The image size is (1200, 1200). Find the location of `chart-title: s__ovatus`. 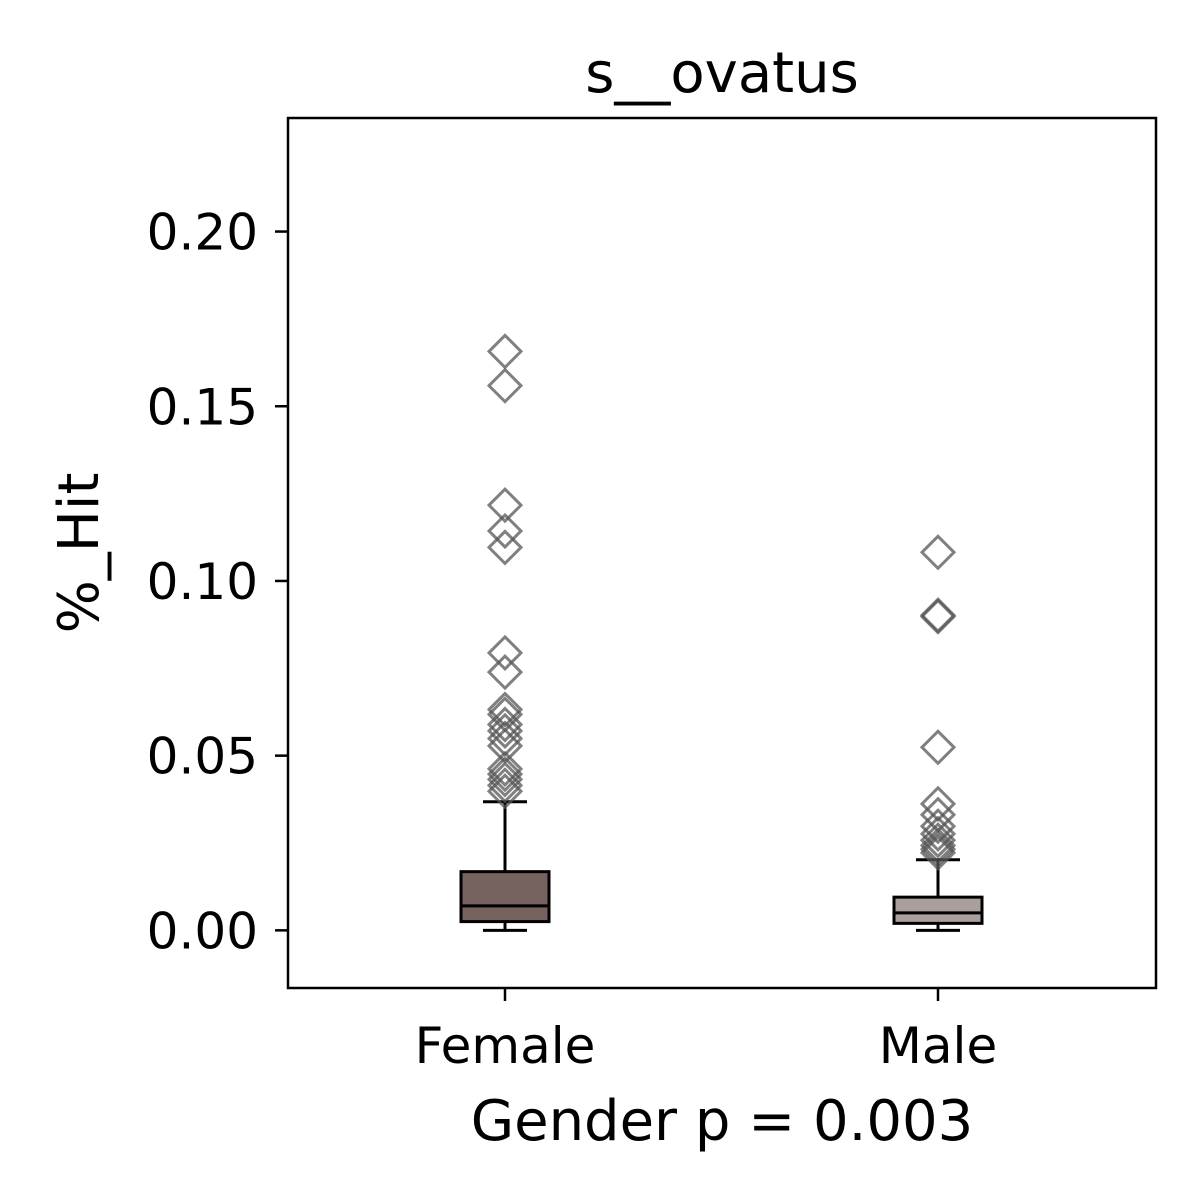

chart-title: s__ovatus is located at coordinates (722, 73).